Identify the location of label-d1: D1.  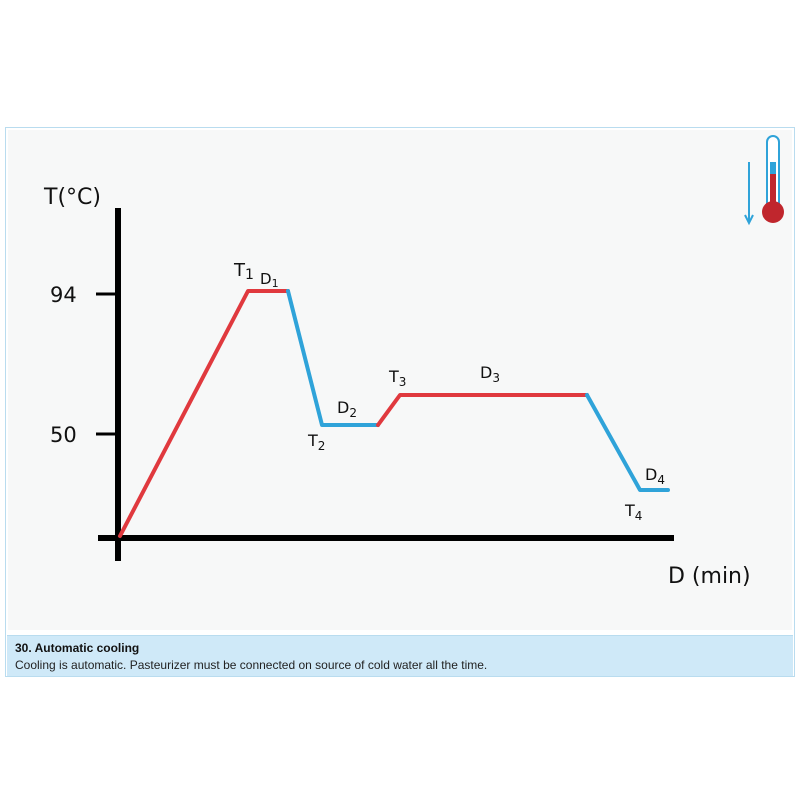
(269, 280).